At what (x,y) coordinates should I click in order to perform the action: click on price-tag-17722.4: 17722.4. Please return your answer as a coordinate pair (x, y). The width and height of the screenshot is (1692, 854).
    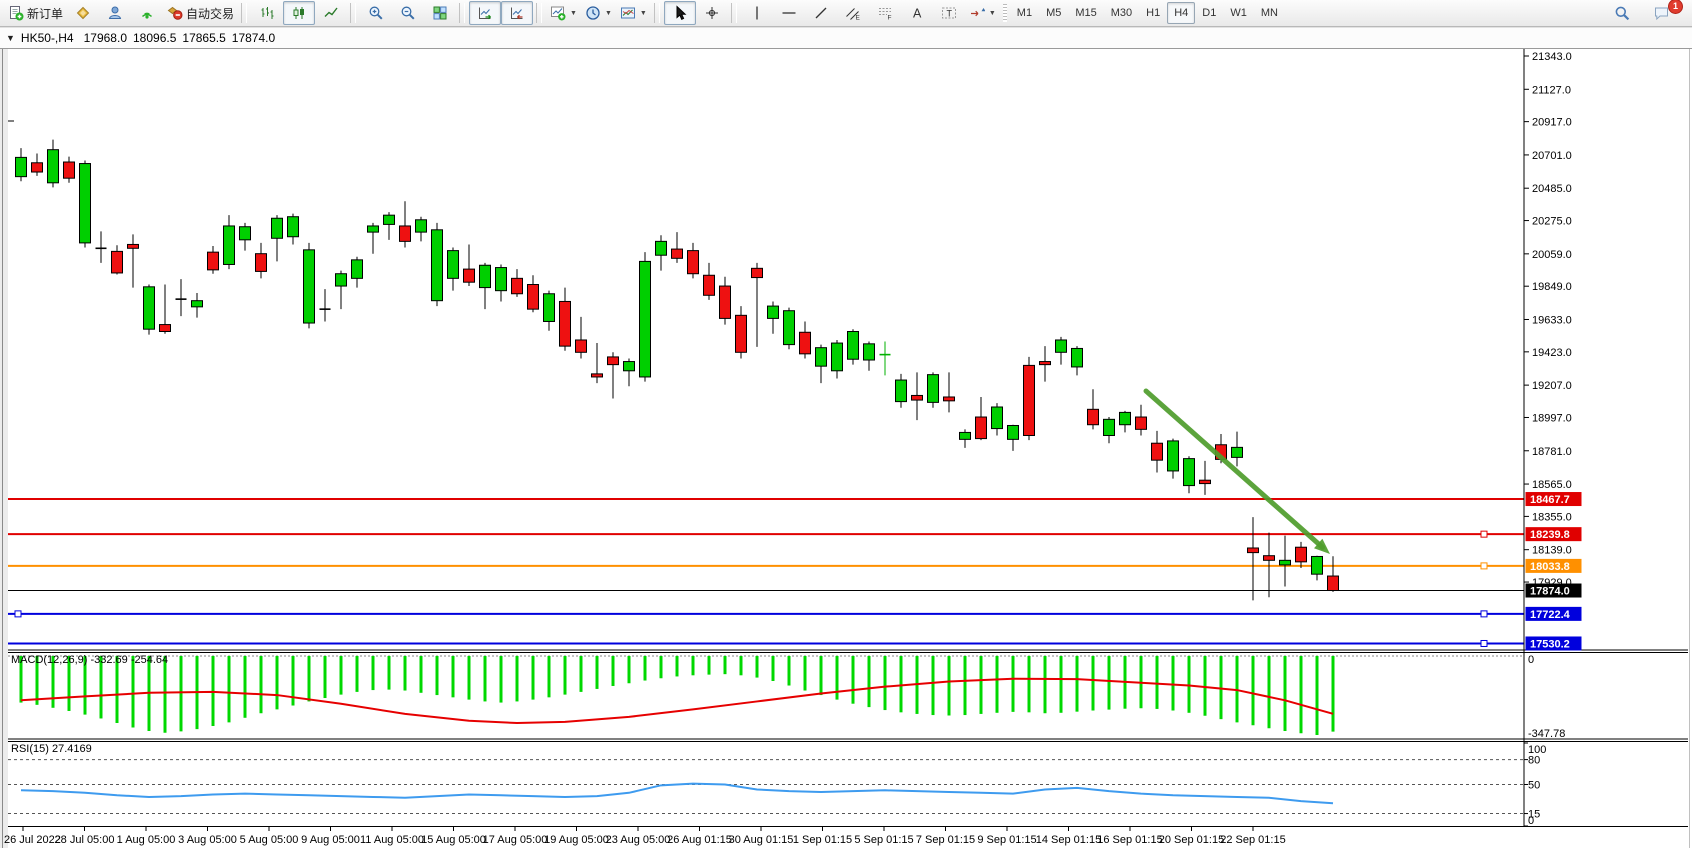
    Looking at the image, I should click on (1553, 613).